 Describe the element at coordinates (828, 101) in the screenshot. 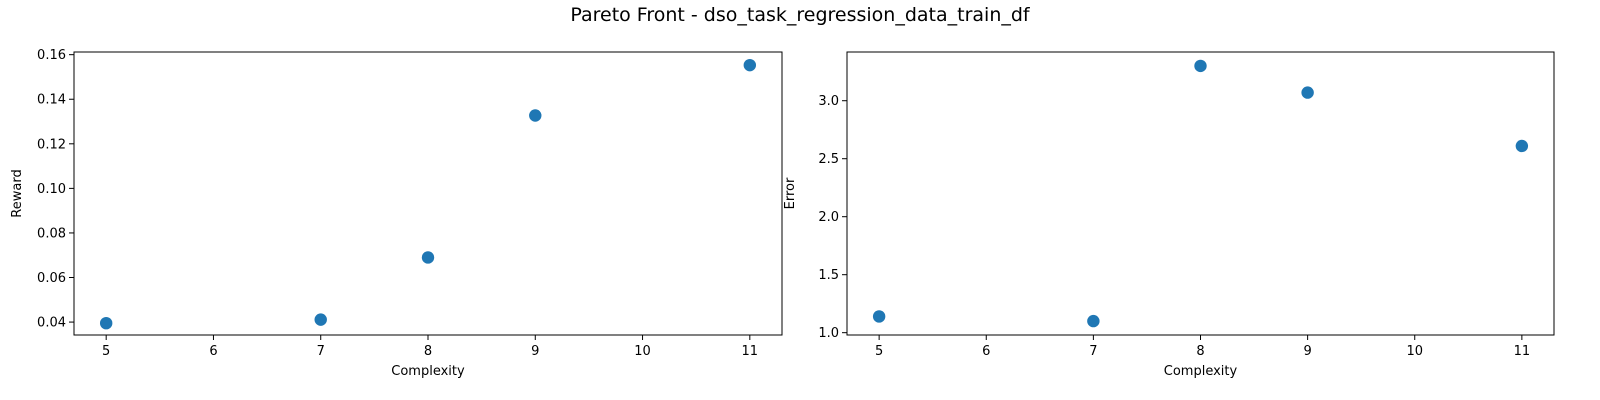

I see `y-tick-label: 3.0` at that location.